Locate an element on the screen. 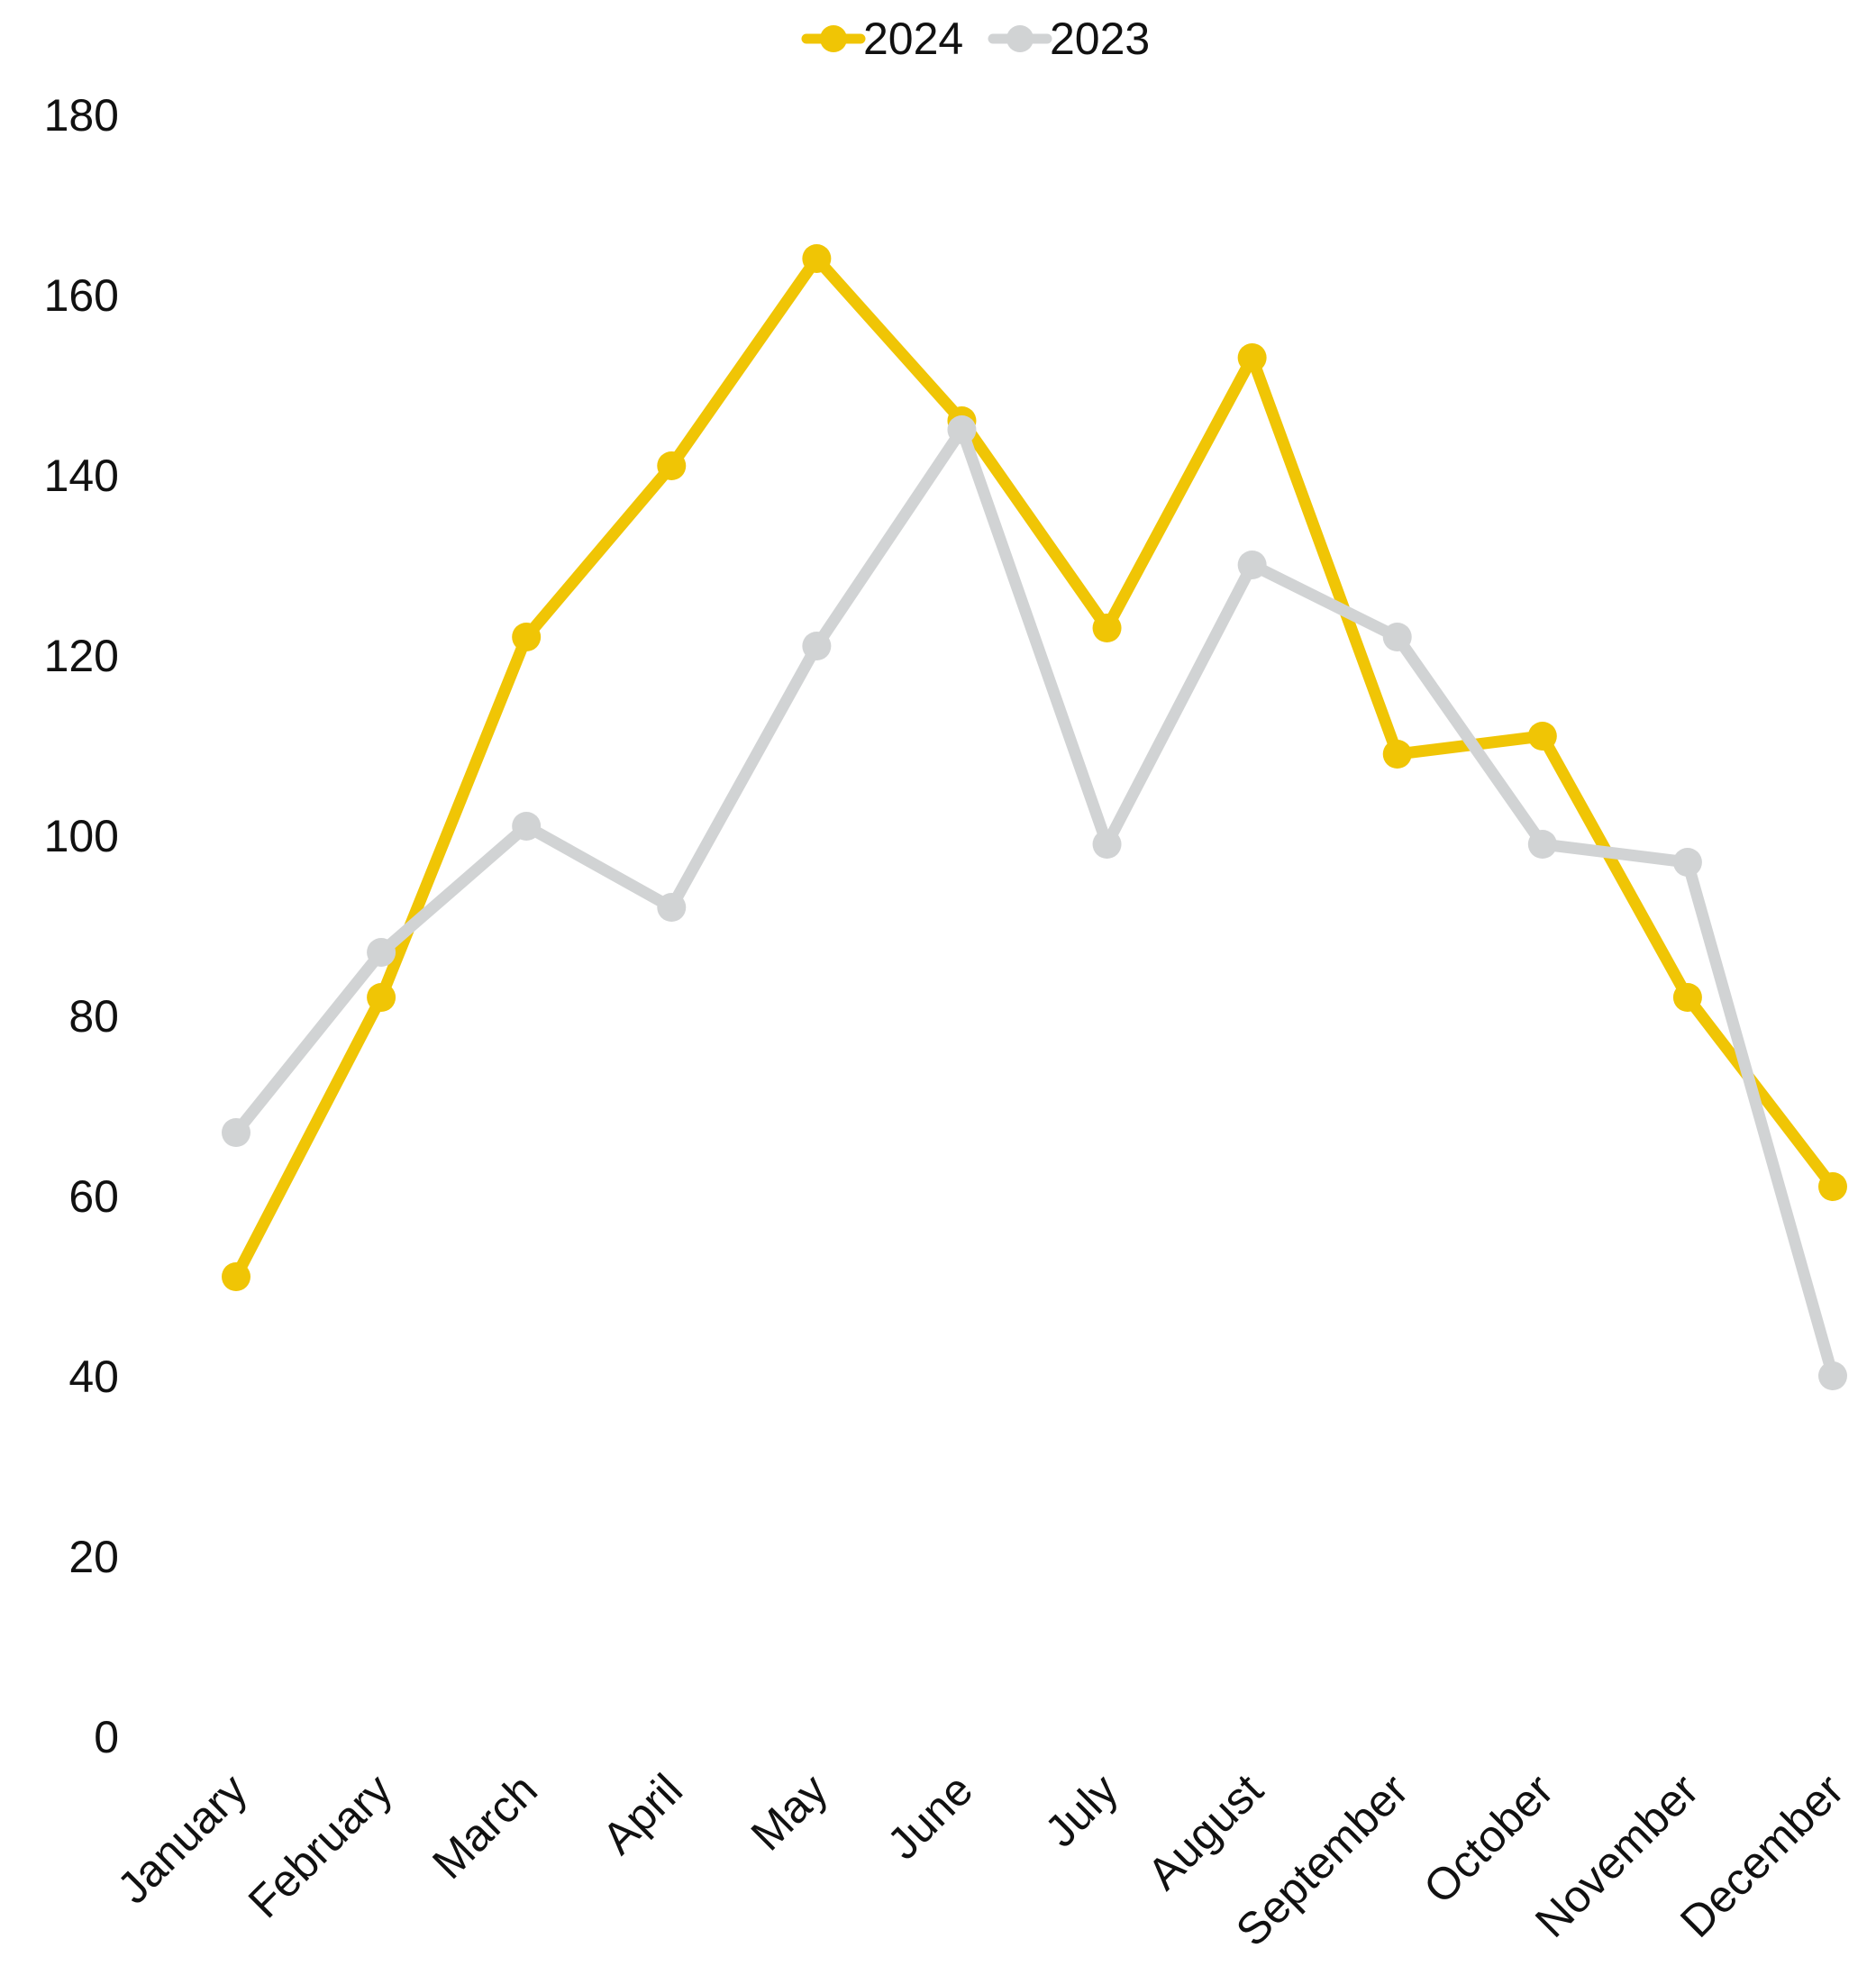  x-tick-label: February is located at coordinates (320, 1845).